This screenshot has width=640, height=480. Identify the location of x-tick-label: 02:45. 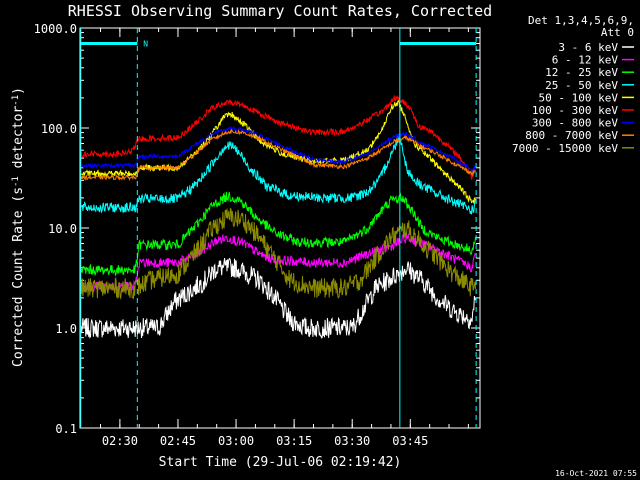
(178, 441).